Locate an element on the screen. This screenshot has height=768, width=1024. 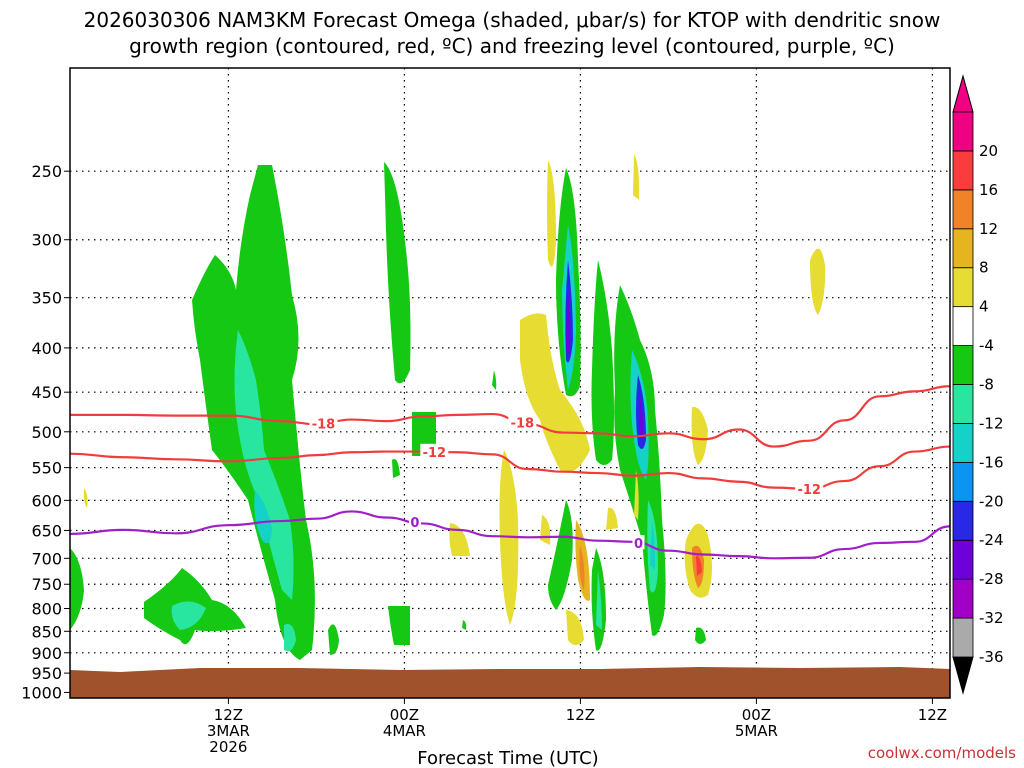
x-tick-label: 4MAR is located at coordinates (404, 731).